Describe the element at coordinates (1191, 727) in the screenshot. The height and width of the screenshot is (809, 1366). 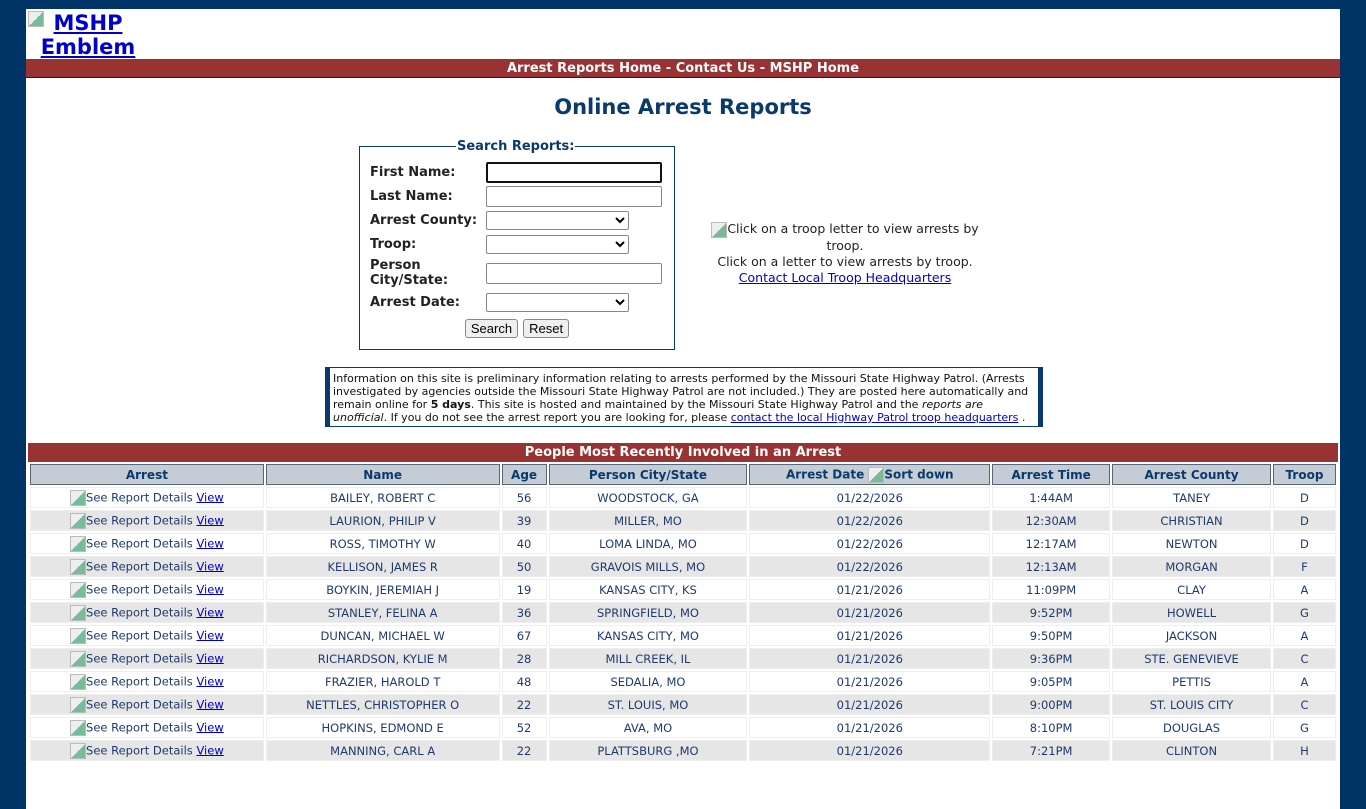
I see `county-cell: DOUGLAS` at that location.